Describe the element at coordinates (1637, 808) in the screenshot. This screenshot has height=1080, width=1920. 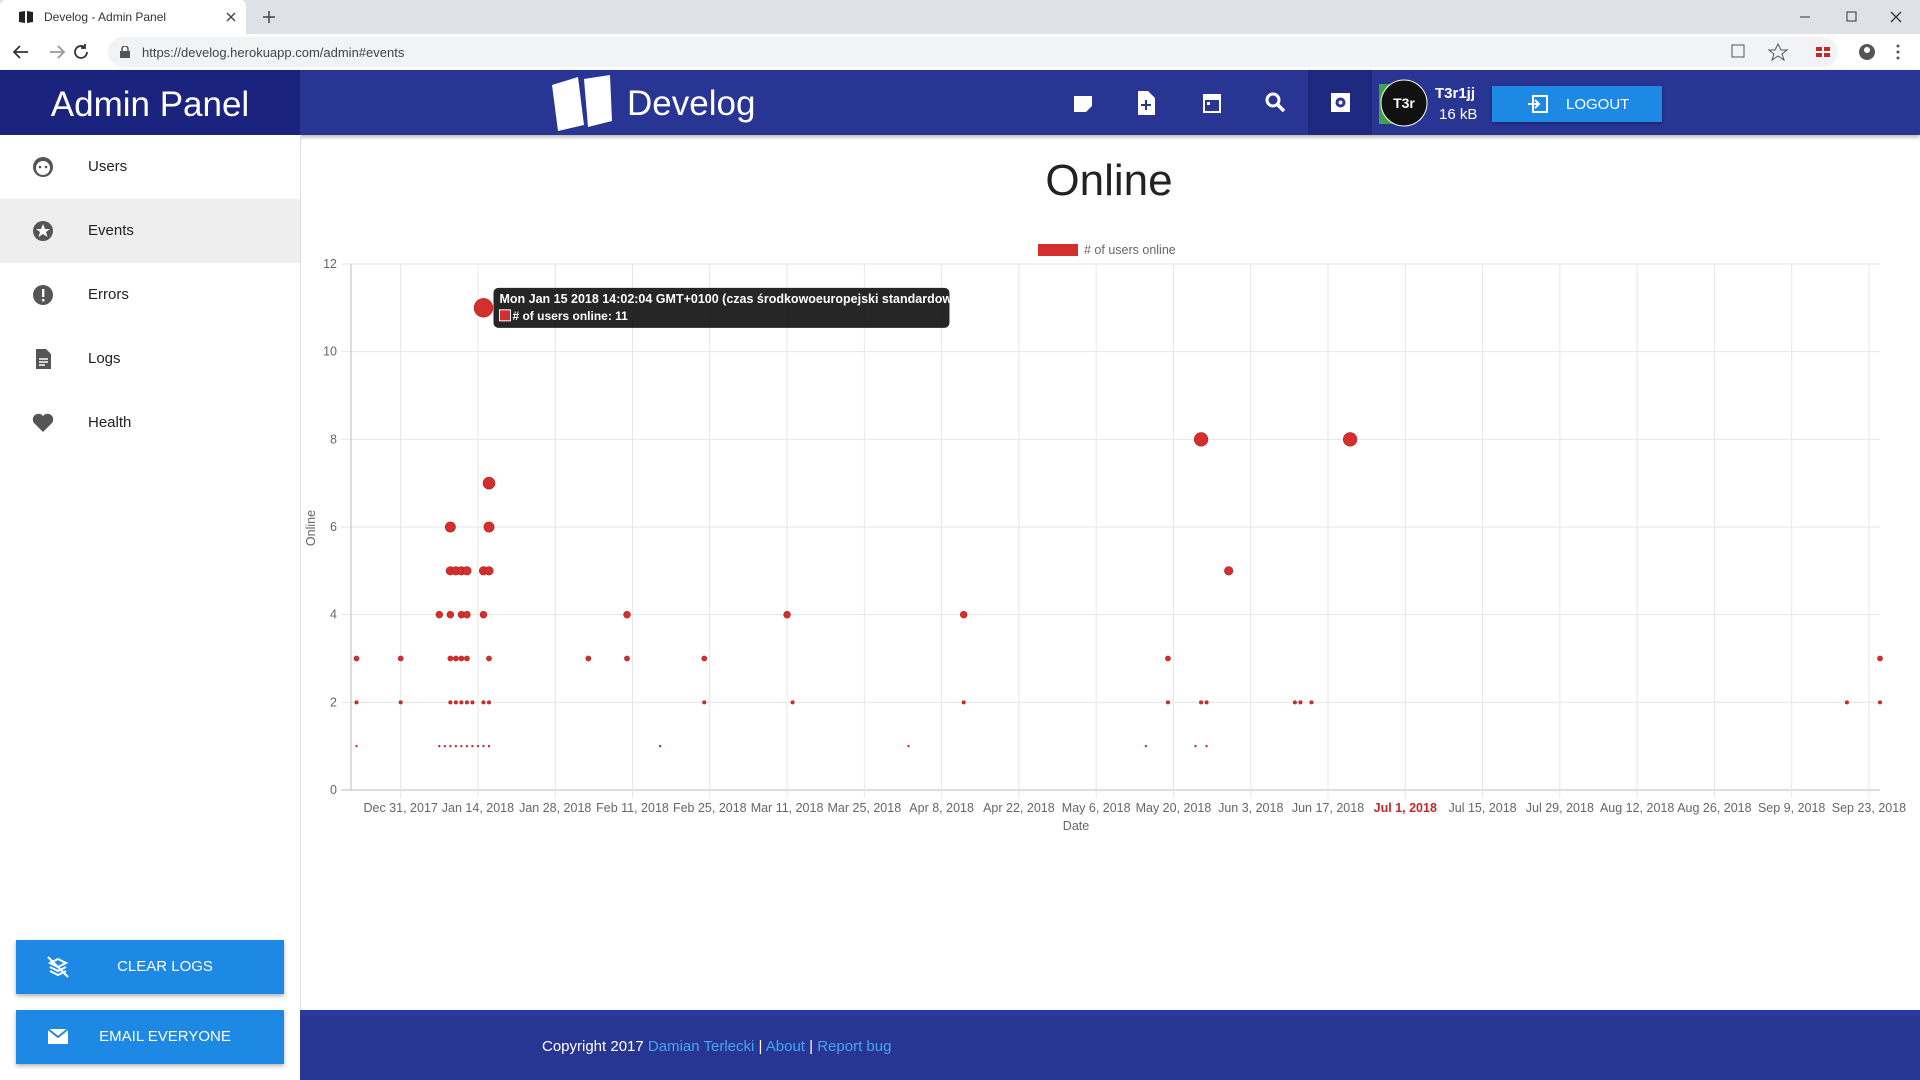
I see `x-tick-label: Aug 12, 2018` at that location.